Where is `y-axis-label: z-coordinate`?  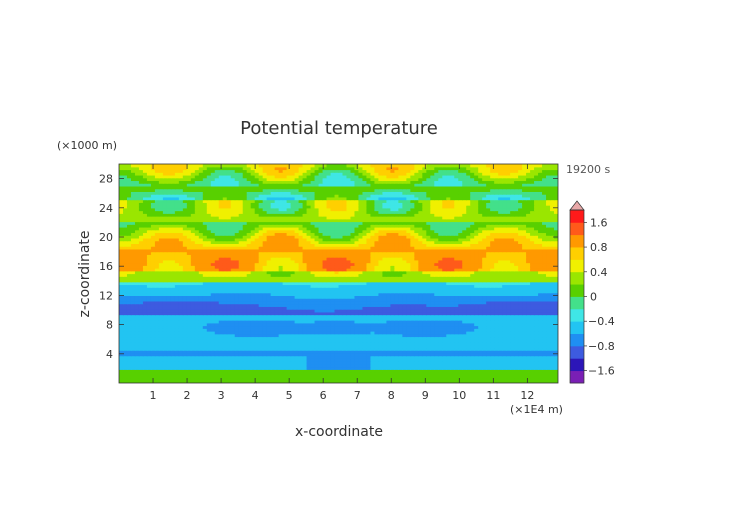 y-axis-label: z-coordinate is located at coordinates (85, 273).